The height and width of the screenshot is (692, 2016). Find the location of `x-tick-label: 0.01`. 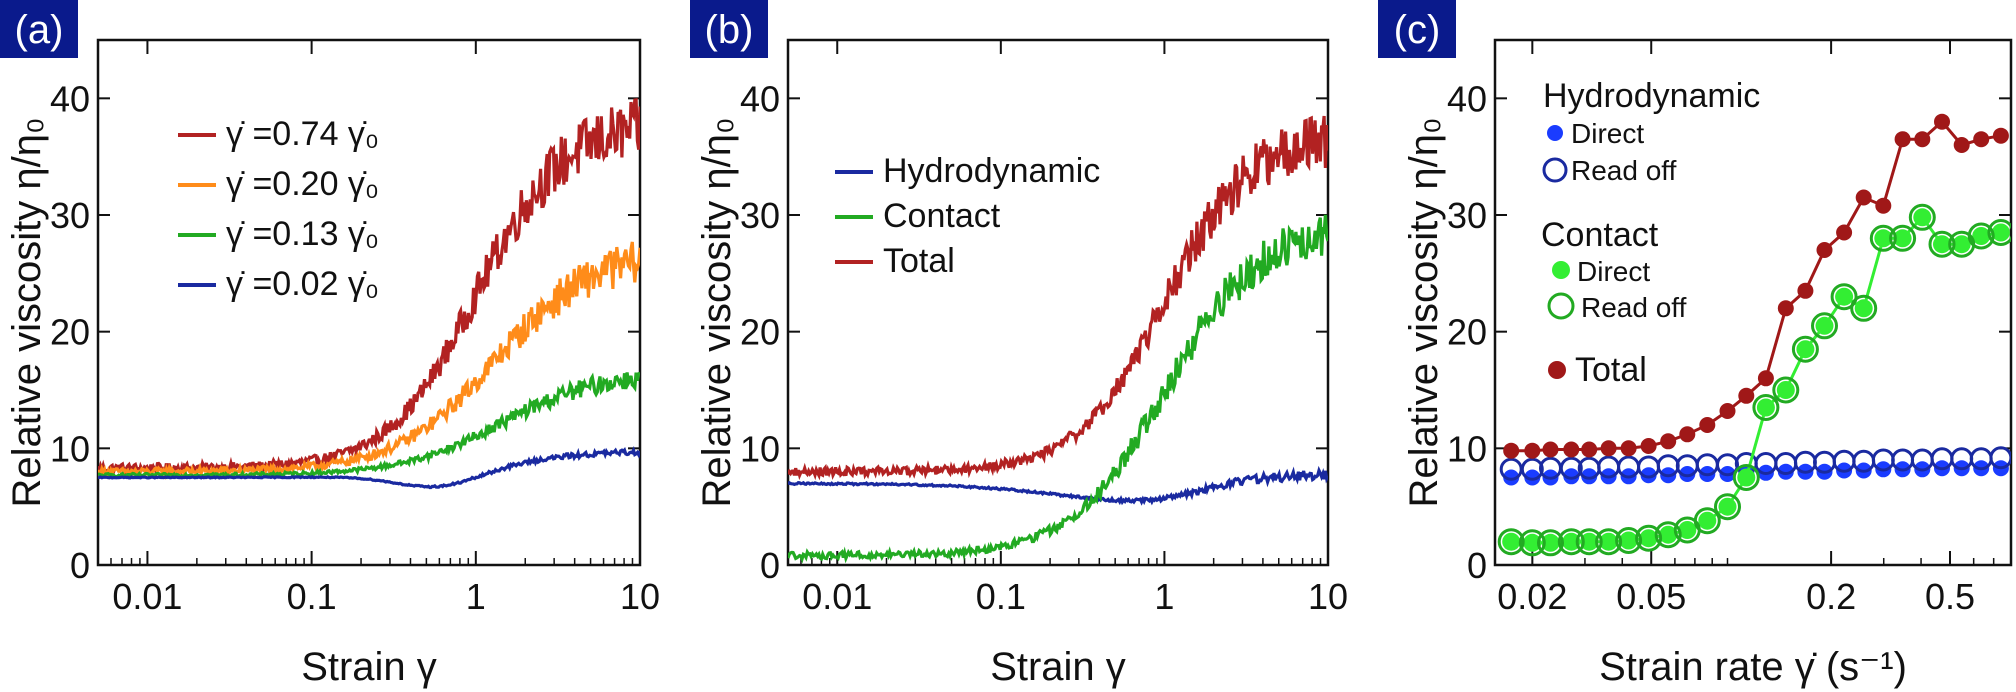

x-tick-label: 0.01 is located at coordinates (837, 596).